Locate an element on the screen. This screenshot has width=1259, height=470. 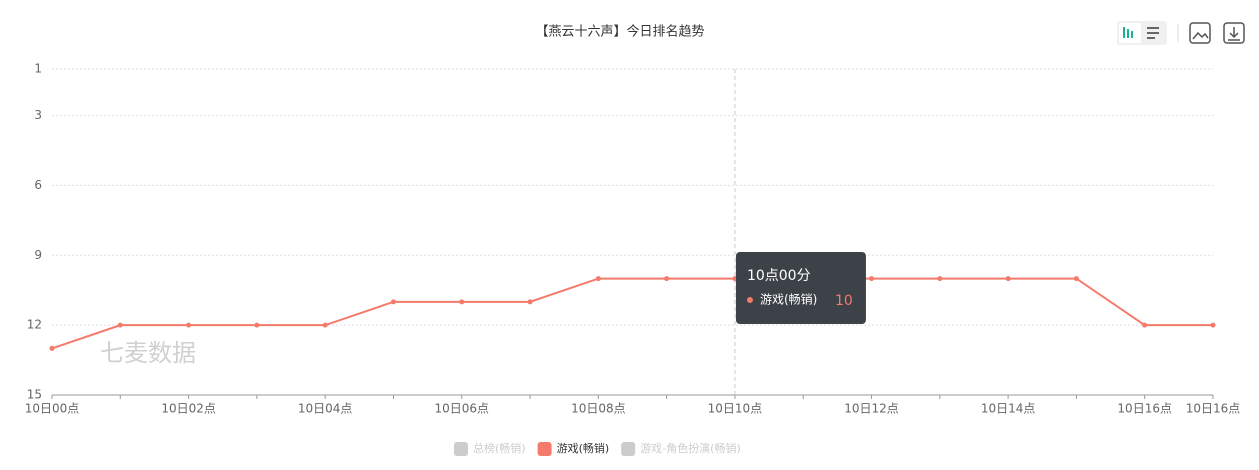
y-tick-label: 12 is located at coordinates (34, 325).